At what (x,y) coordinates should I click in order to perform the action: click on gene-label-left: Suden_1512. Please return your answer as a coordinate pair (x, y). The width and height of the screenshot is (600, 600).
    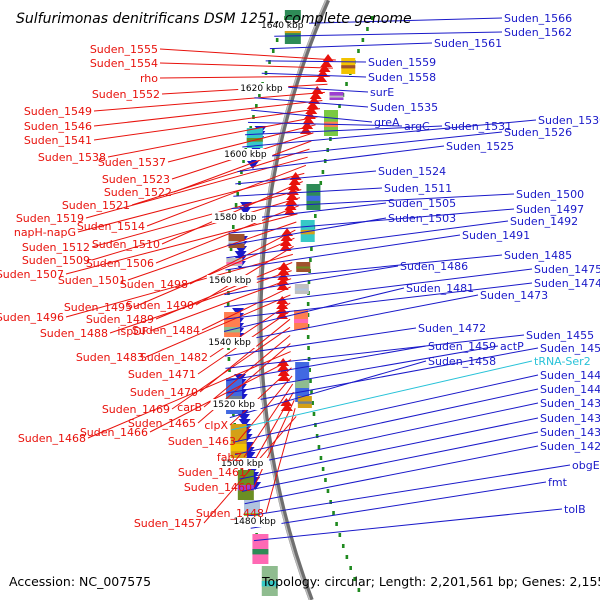
    Looking at the image, I should click on (56, 247).